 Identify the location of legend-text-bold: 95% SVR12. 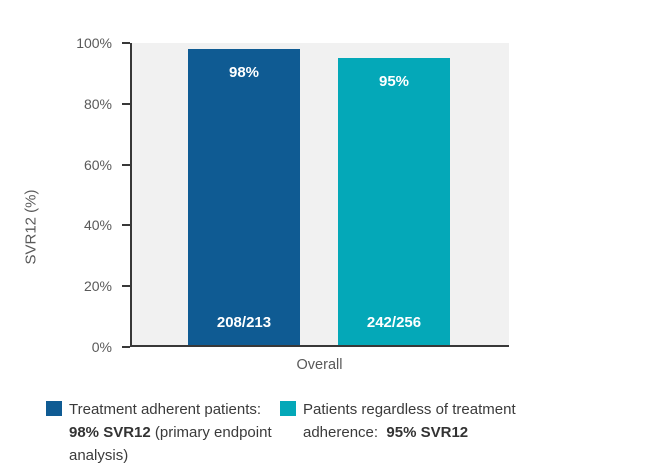
(427, 432).